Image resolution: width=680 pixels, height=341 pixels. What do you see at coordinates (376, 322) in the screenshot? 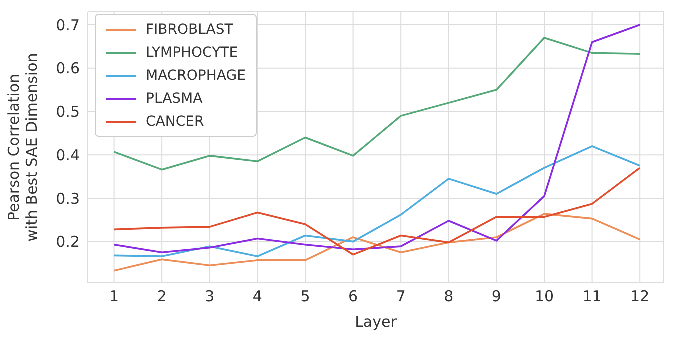
I see `x-axis-title: Layer` at bounding box center [376, 322].